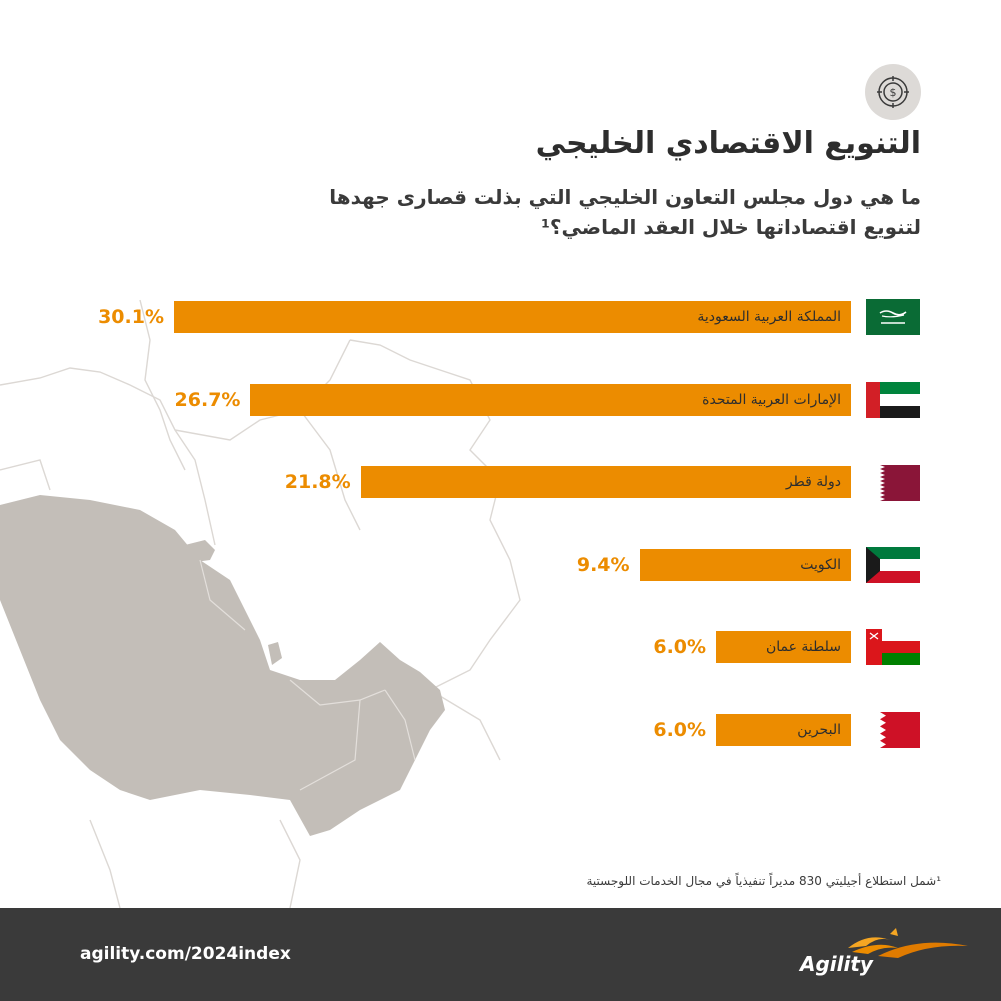 The width and height of the screenshot is (1001, 1001). I want to click on category-label: دولة قطر, so click(813, 482).